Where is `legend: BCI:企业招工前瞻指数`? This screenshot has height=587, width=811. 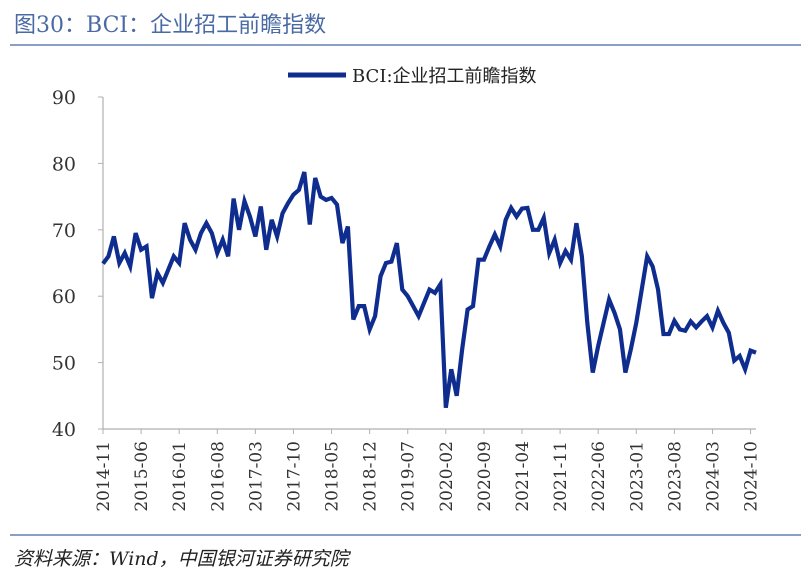 legend: BCI:企业招工前瞻指数 is located at coordinates (412, 76).